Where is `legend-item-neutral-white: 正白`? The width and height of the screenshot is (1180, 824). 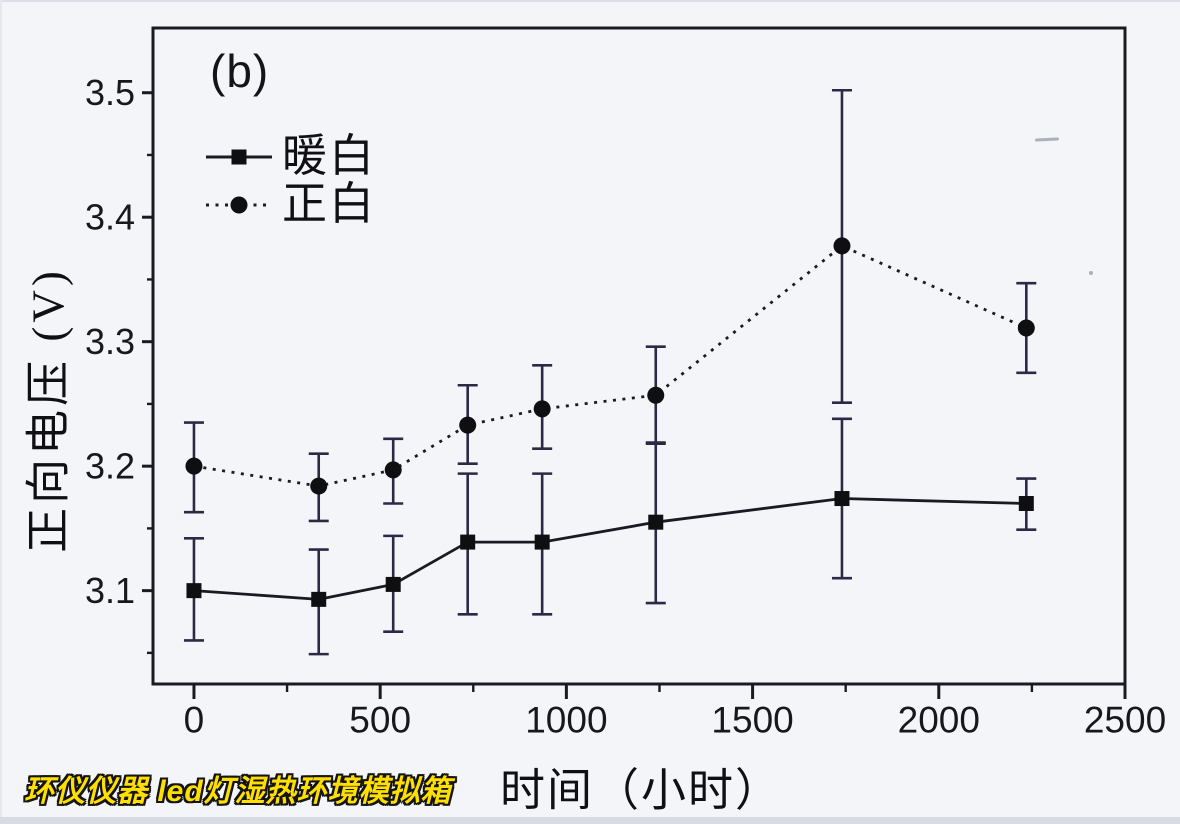
legend-item-neutral-white: 正白 is located at coordinates (290, 204).